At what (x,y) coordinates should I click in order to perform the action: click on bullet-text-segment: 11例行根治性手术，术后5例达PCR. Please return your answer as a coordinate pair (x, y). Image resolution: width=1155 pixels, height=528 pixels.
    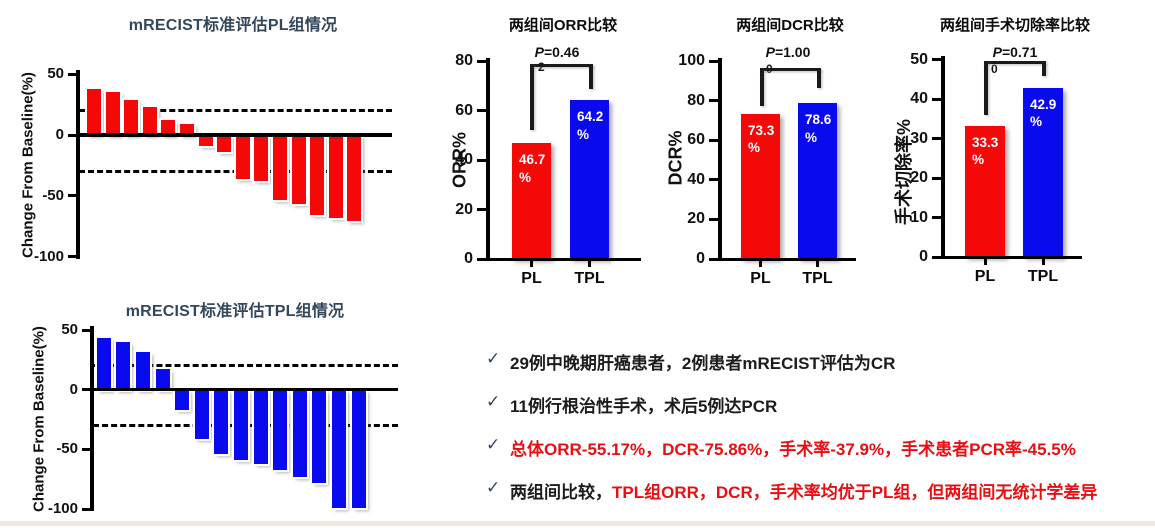
    Looking at the image, I should click on (644, 406).